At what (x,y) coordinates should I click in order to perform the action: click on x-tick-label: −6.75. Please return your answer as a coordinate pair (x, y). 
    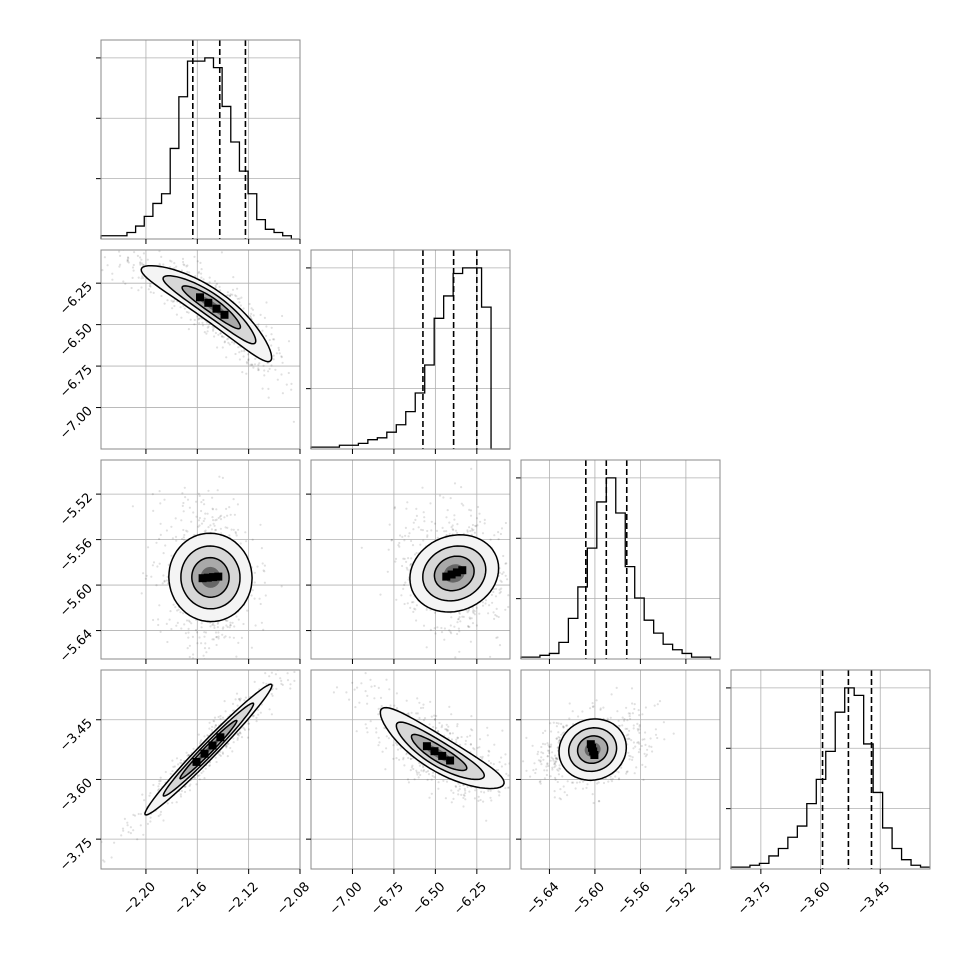
    Looking at the image, I should click on (387, 898).